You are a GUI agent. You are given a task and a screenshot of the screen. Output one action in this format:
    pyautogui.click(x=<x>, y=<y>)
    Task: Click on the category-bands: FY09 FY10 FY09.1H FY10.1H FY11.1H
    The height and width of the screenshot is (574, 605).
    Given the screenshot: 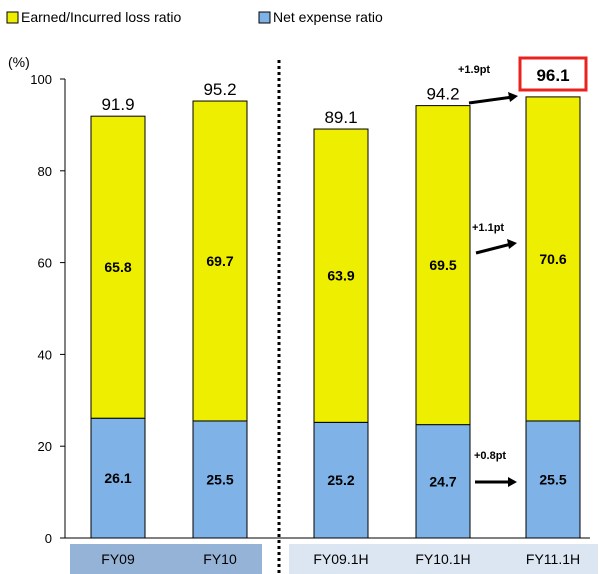 What is the action you would take?
    pyautogui.click(x=334, y=559)
    